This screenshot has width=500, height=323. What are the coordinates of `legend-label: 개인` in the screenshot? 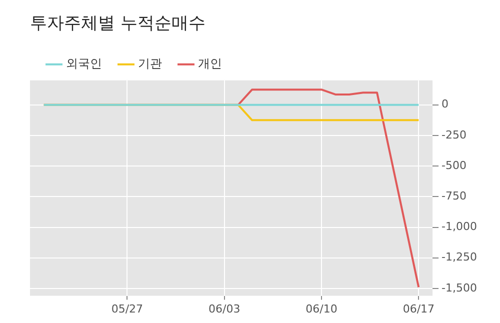 It's located at (210, 63).